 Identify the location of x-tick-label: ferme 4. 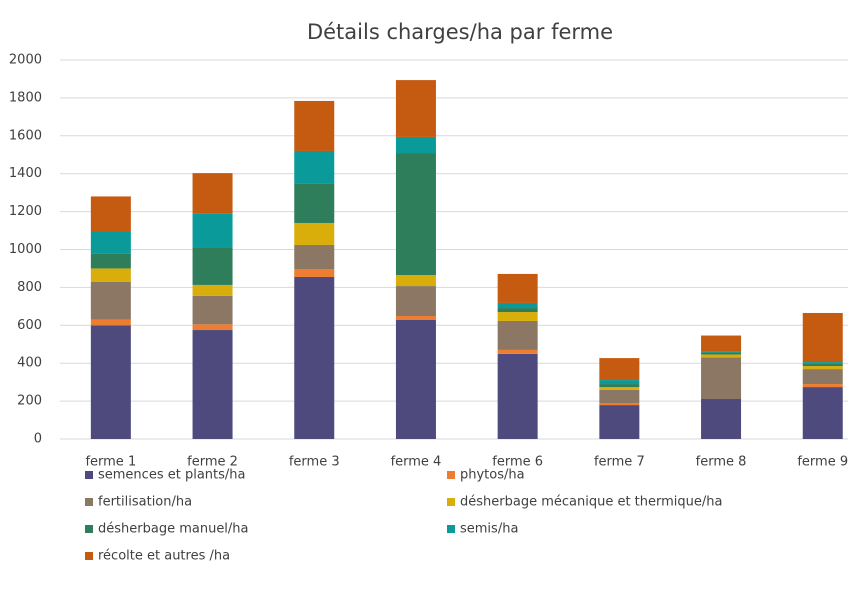
(416, 462).